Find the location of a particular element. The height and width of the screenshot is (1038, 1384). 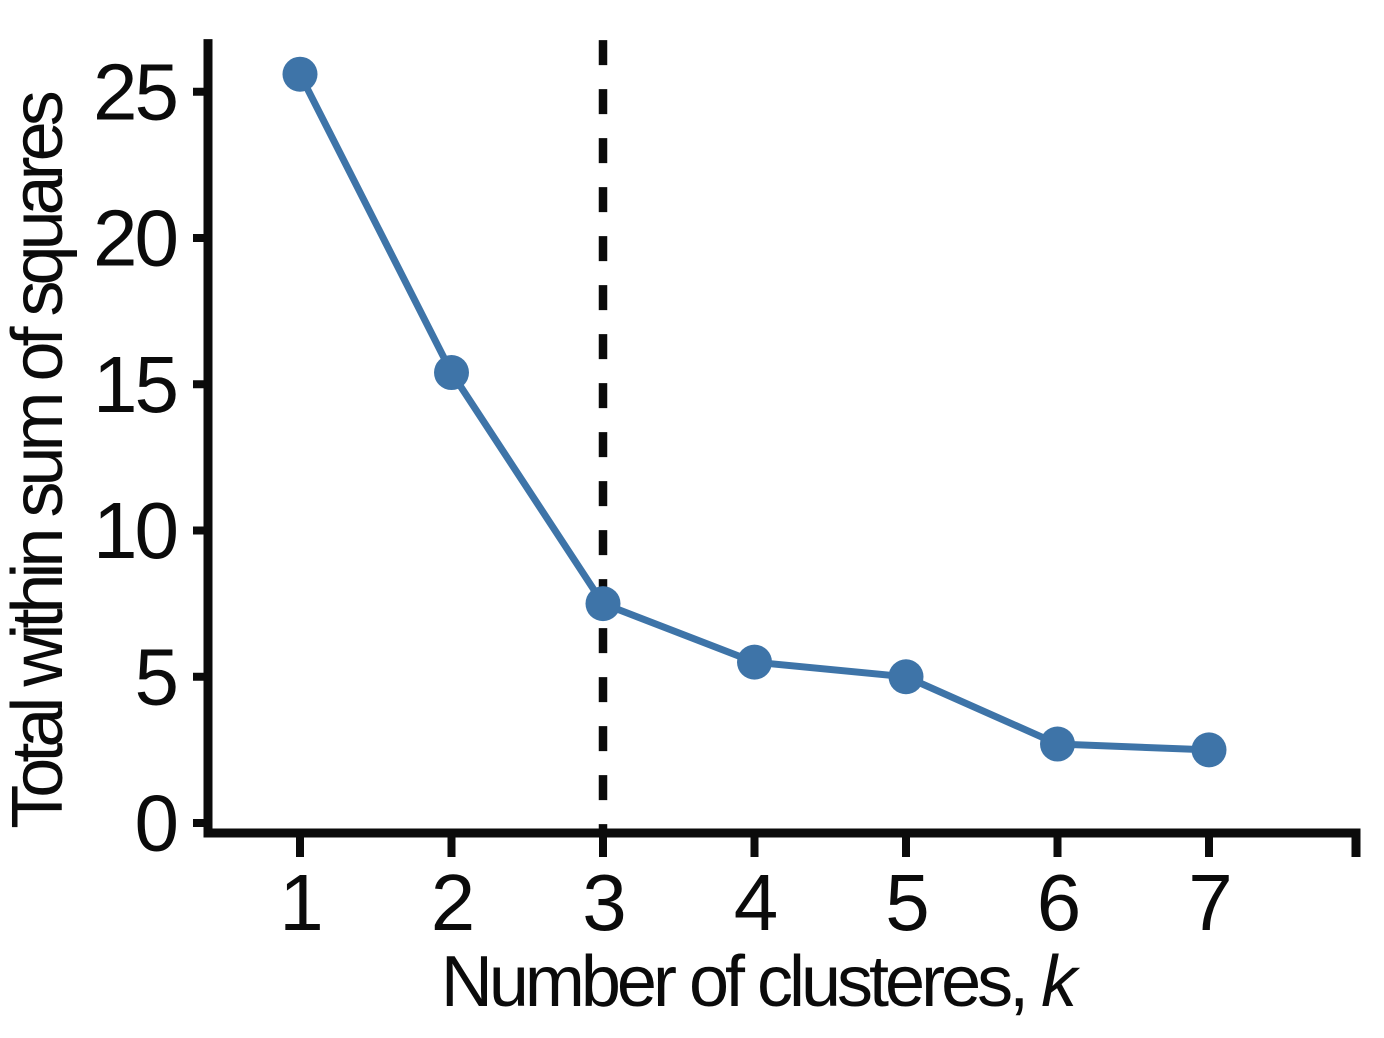

y-axis-title: Total within sum of squares is located at coordinates (39, 460).